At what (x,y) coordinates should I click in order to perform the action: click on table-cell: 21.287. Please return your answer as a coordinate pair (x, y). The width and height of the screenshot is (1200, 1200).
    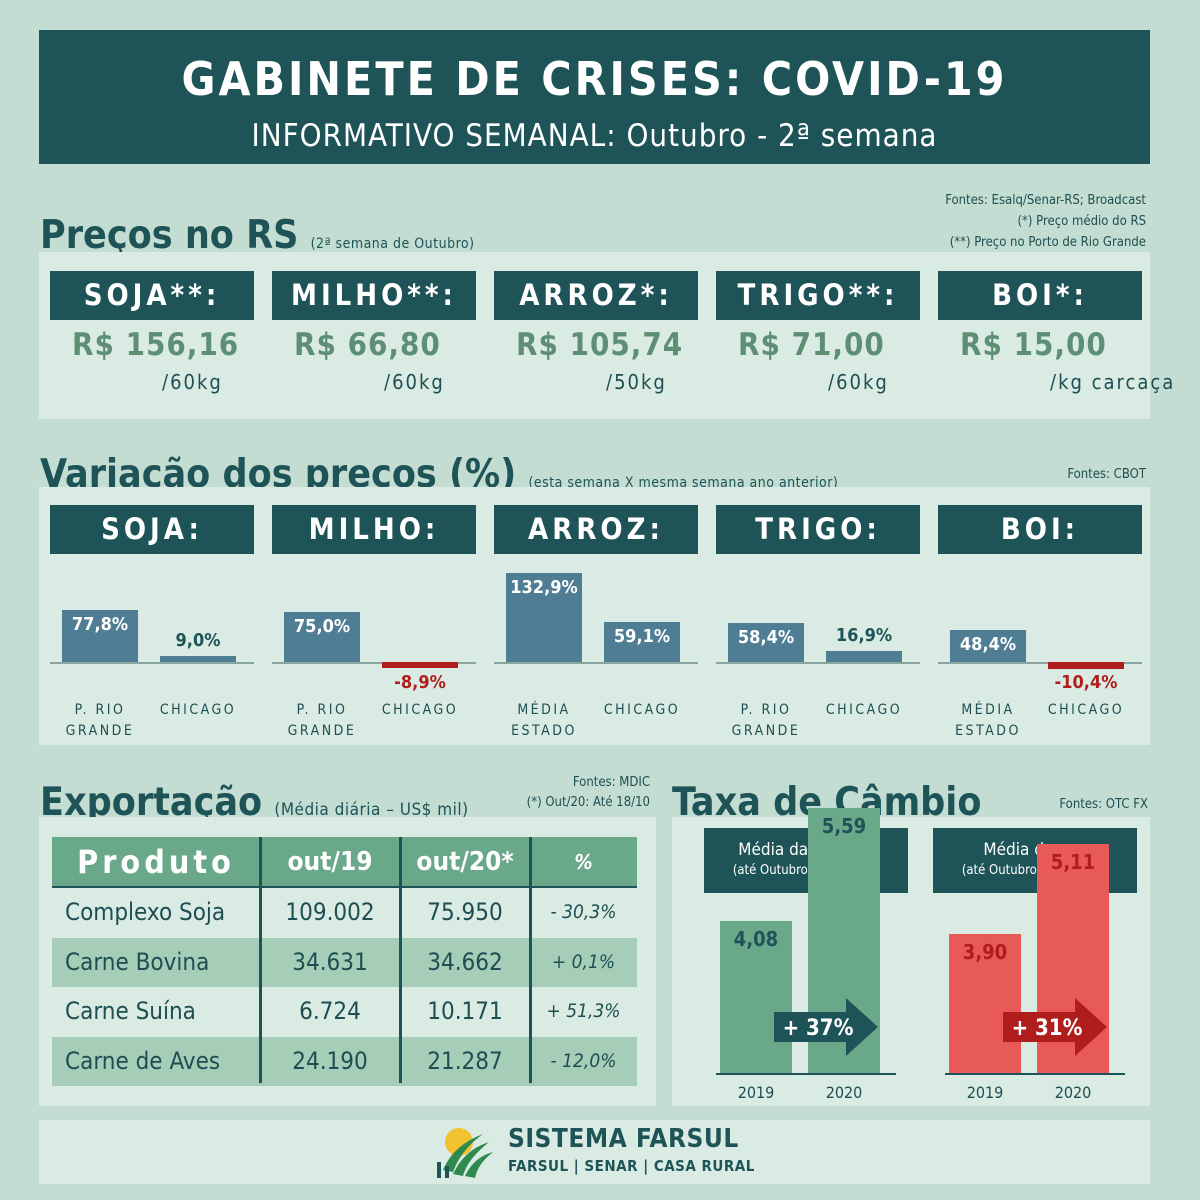
    Looking at the image, I should click on (465, 1060).